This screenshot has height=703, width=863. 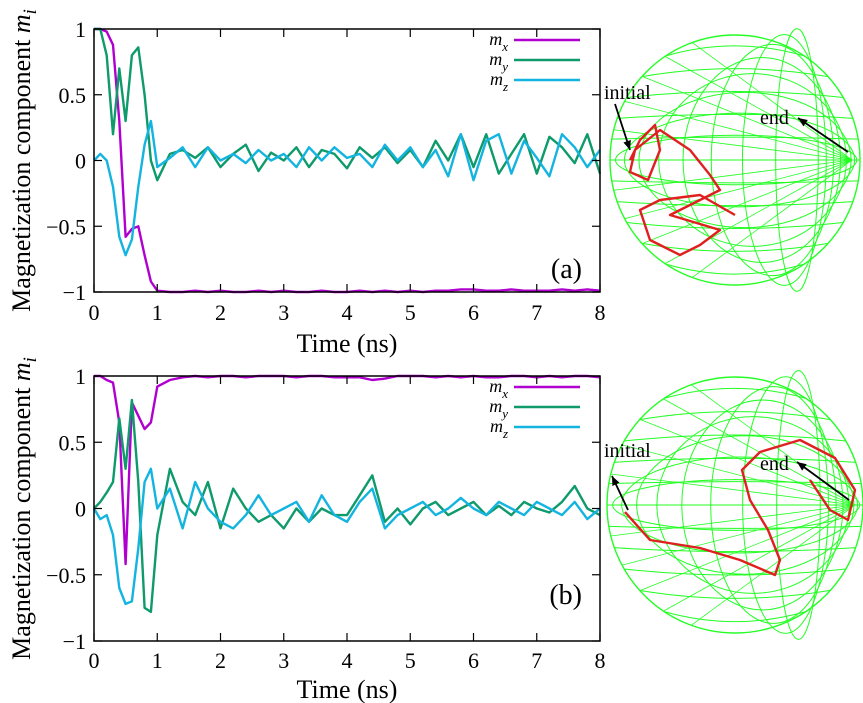 What do you see at coordinates (348, 104) in the screenshot?
I see `series-line-my` at bounding box center [348, 104].